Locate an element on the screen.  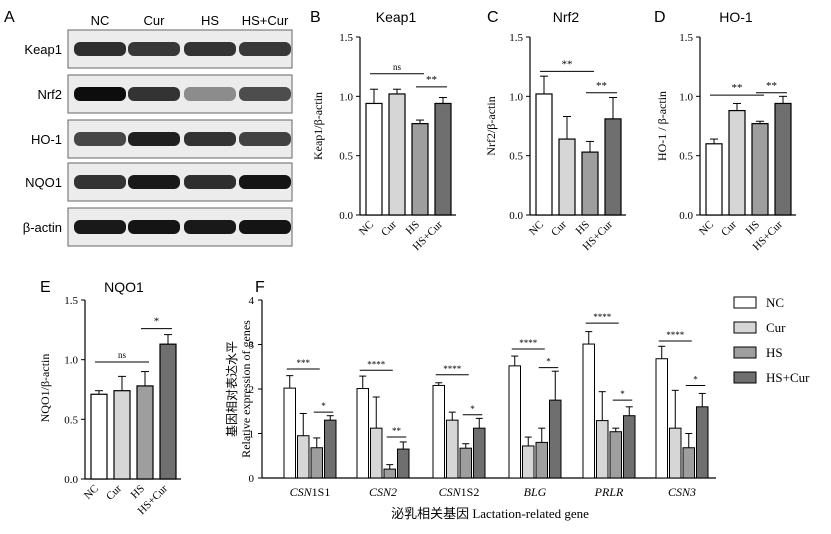
legend-label: Cur is located at coordinates (776, 327).